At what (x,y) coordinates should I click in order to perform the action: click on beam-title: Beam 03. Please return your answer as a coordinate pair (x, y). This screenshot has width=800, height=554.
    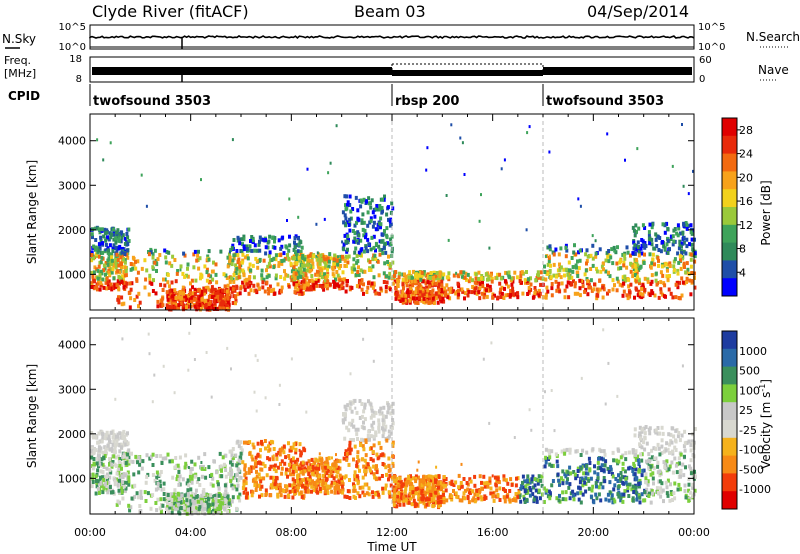
    Looking at the image, I should click on (390, 11).